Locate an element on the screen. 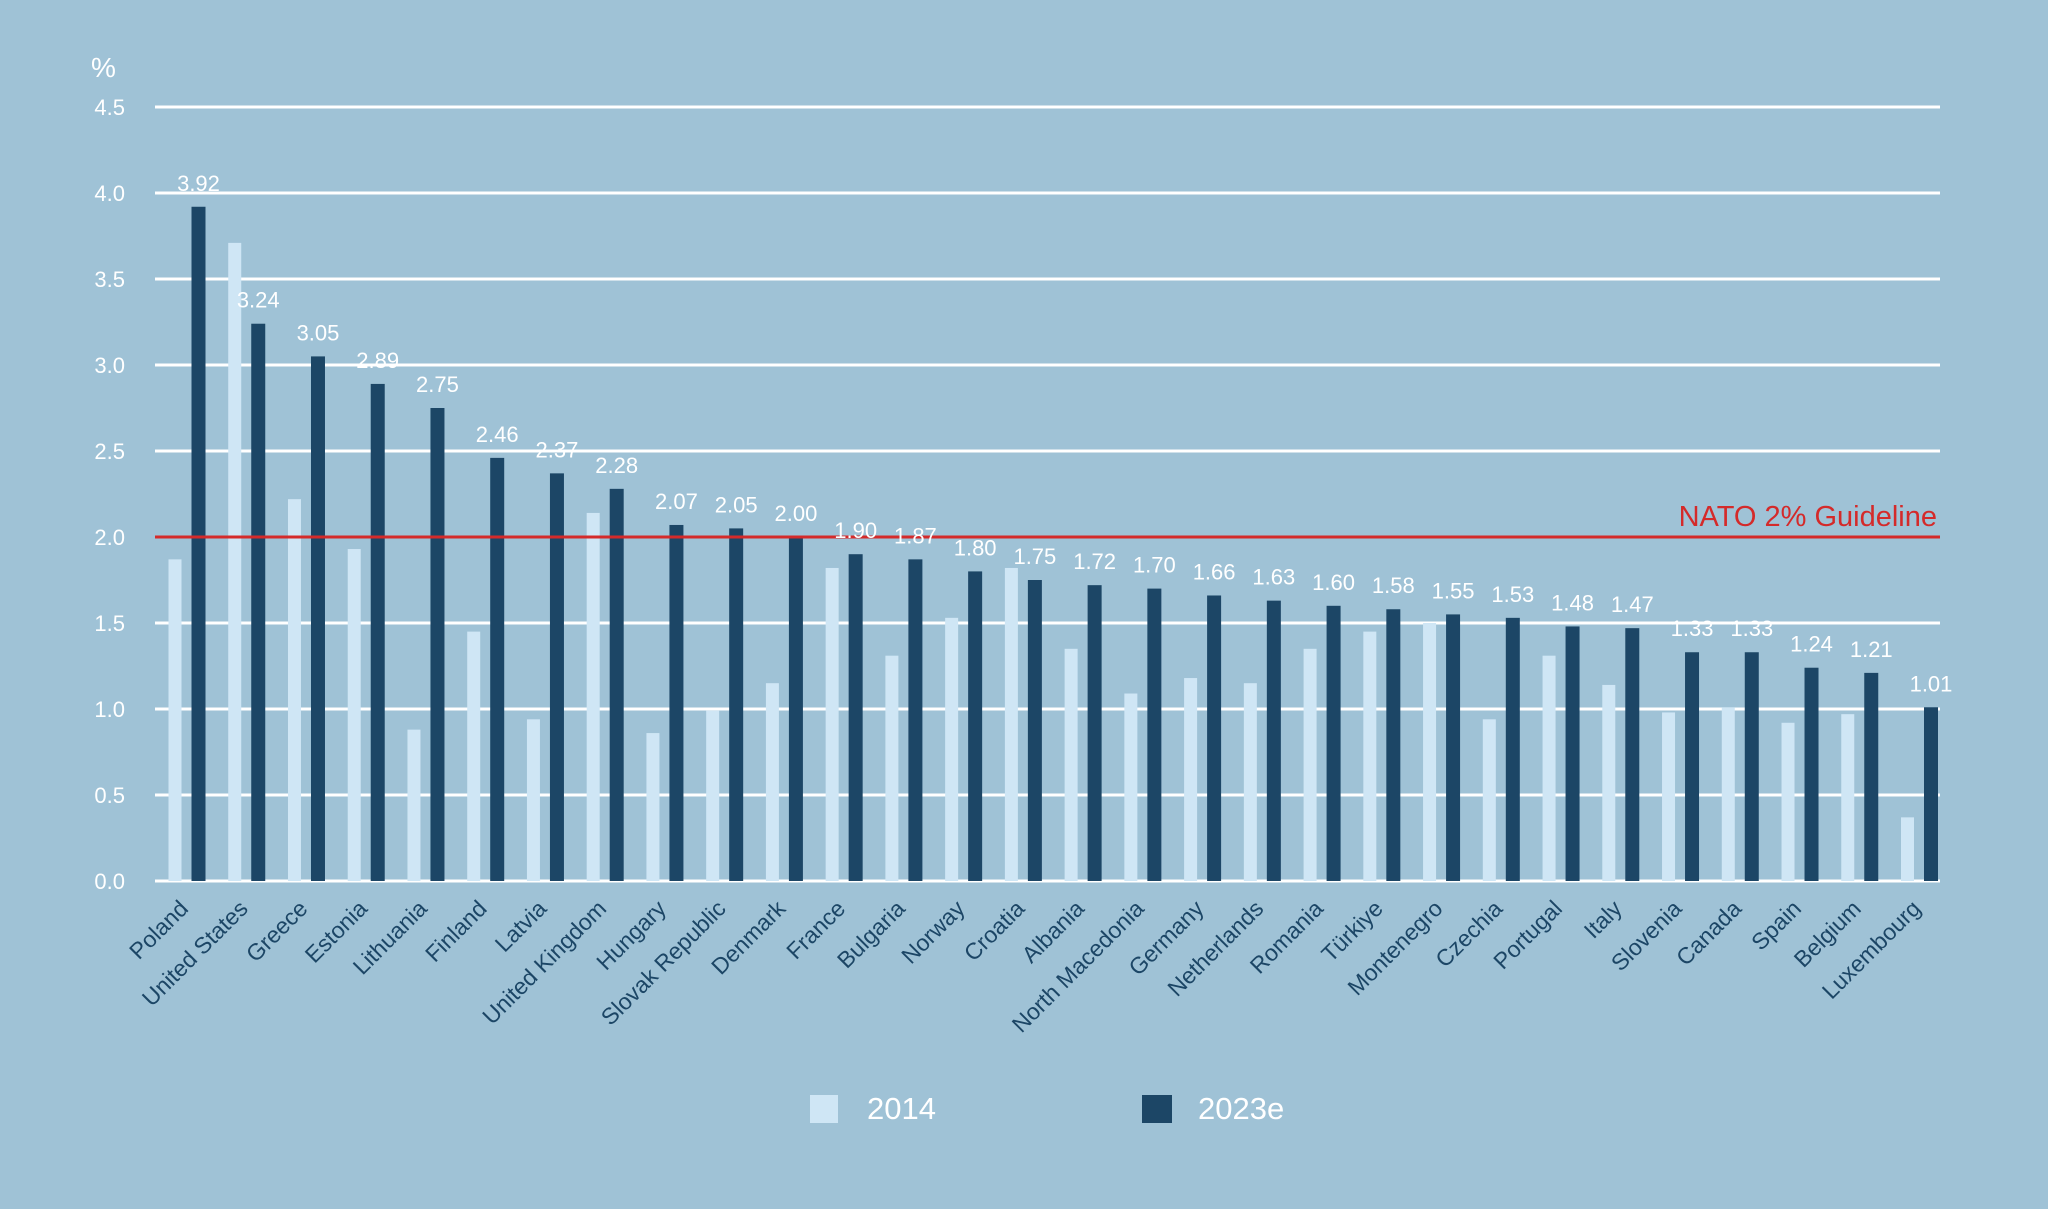 The width and height of the screenshot is (2048, 1209). data-label: 2.75 is located at coordinates (437, 384).